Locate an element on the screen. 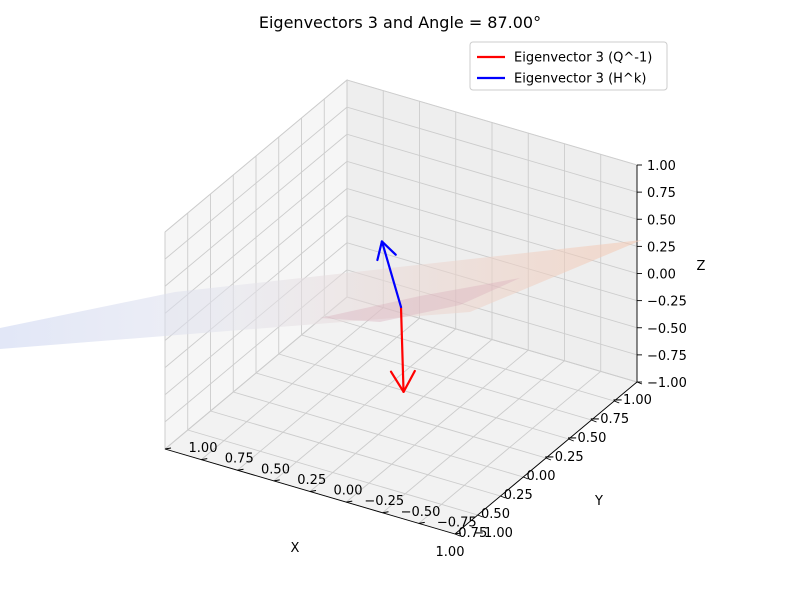 The width and height of the screenshot is (800, 600). legend: Eigenvector 3 (Q^-1) Eigenvector 3 (H^k) is located at coordinates (568, 66).